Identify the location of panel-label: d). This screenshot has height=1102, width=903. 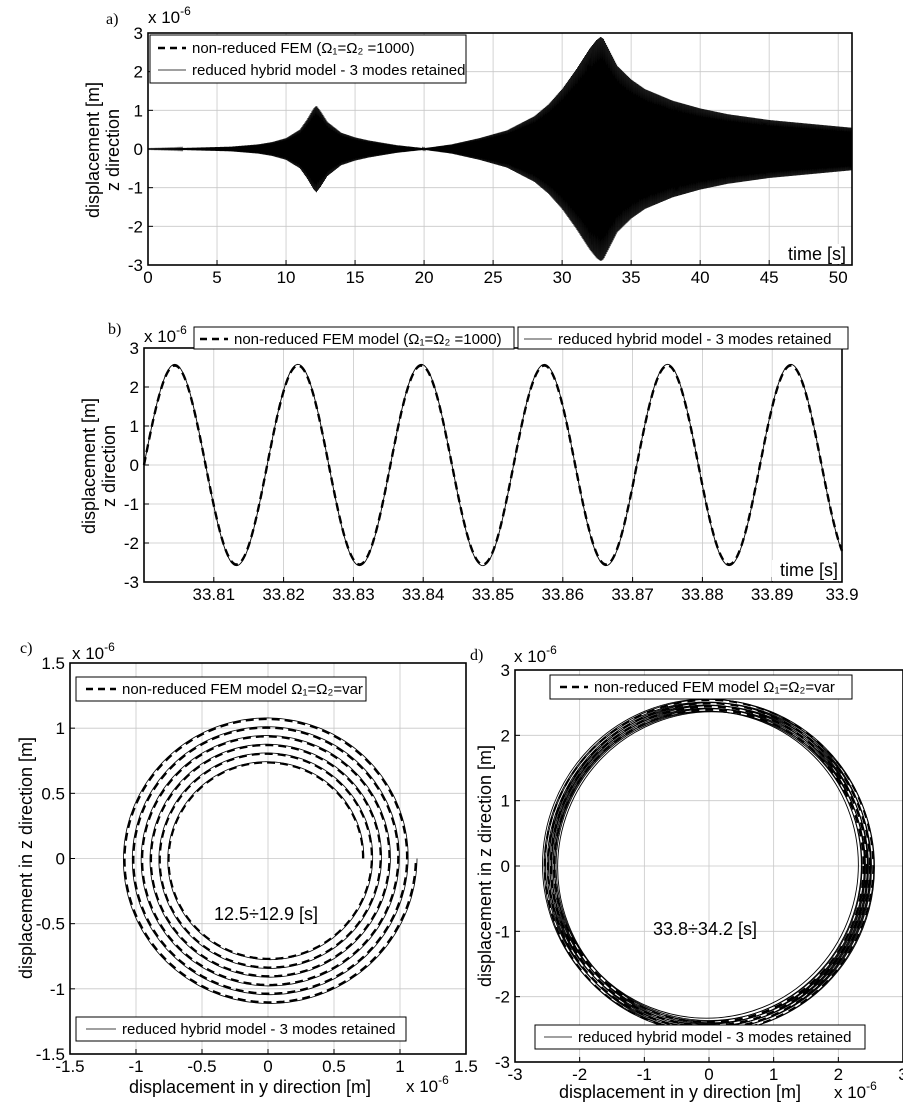
(476, 655).